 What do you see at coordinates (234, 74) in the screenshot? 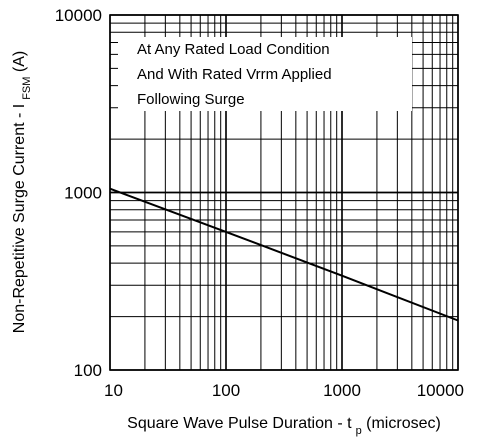
I see `annotation-line-2: And With Rated Vrrm Applied` at bounding box center [234, 74].